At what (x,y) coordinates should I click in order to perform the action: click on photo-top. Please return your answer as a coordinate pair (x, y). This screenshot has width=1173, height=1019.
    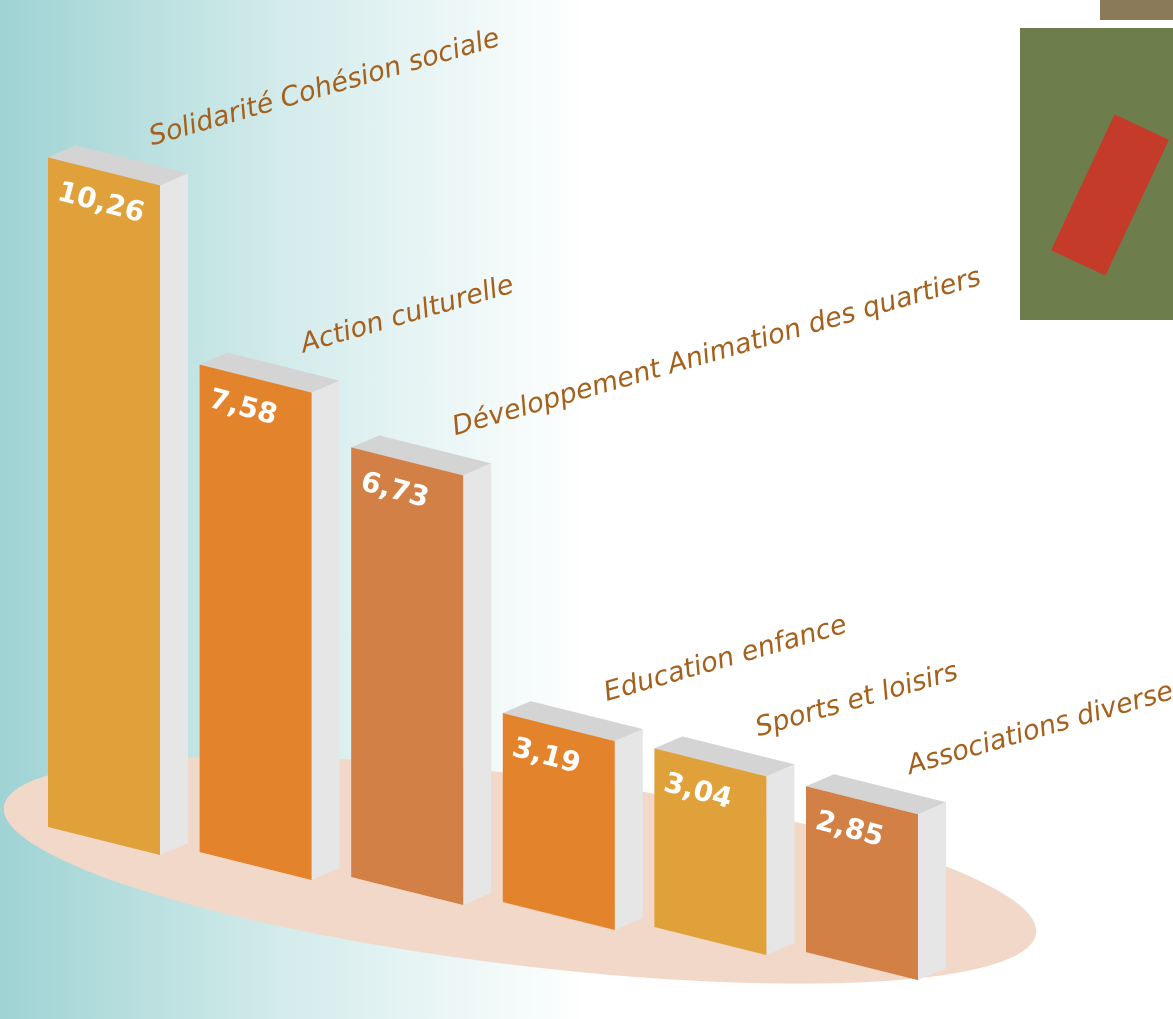
    Looking at the image, I should click on (1136, 10).